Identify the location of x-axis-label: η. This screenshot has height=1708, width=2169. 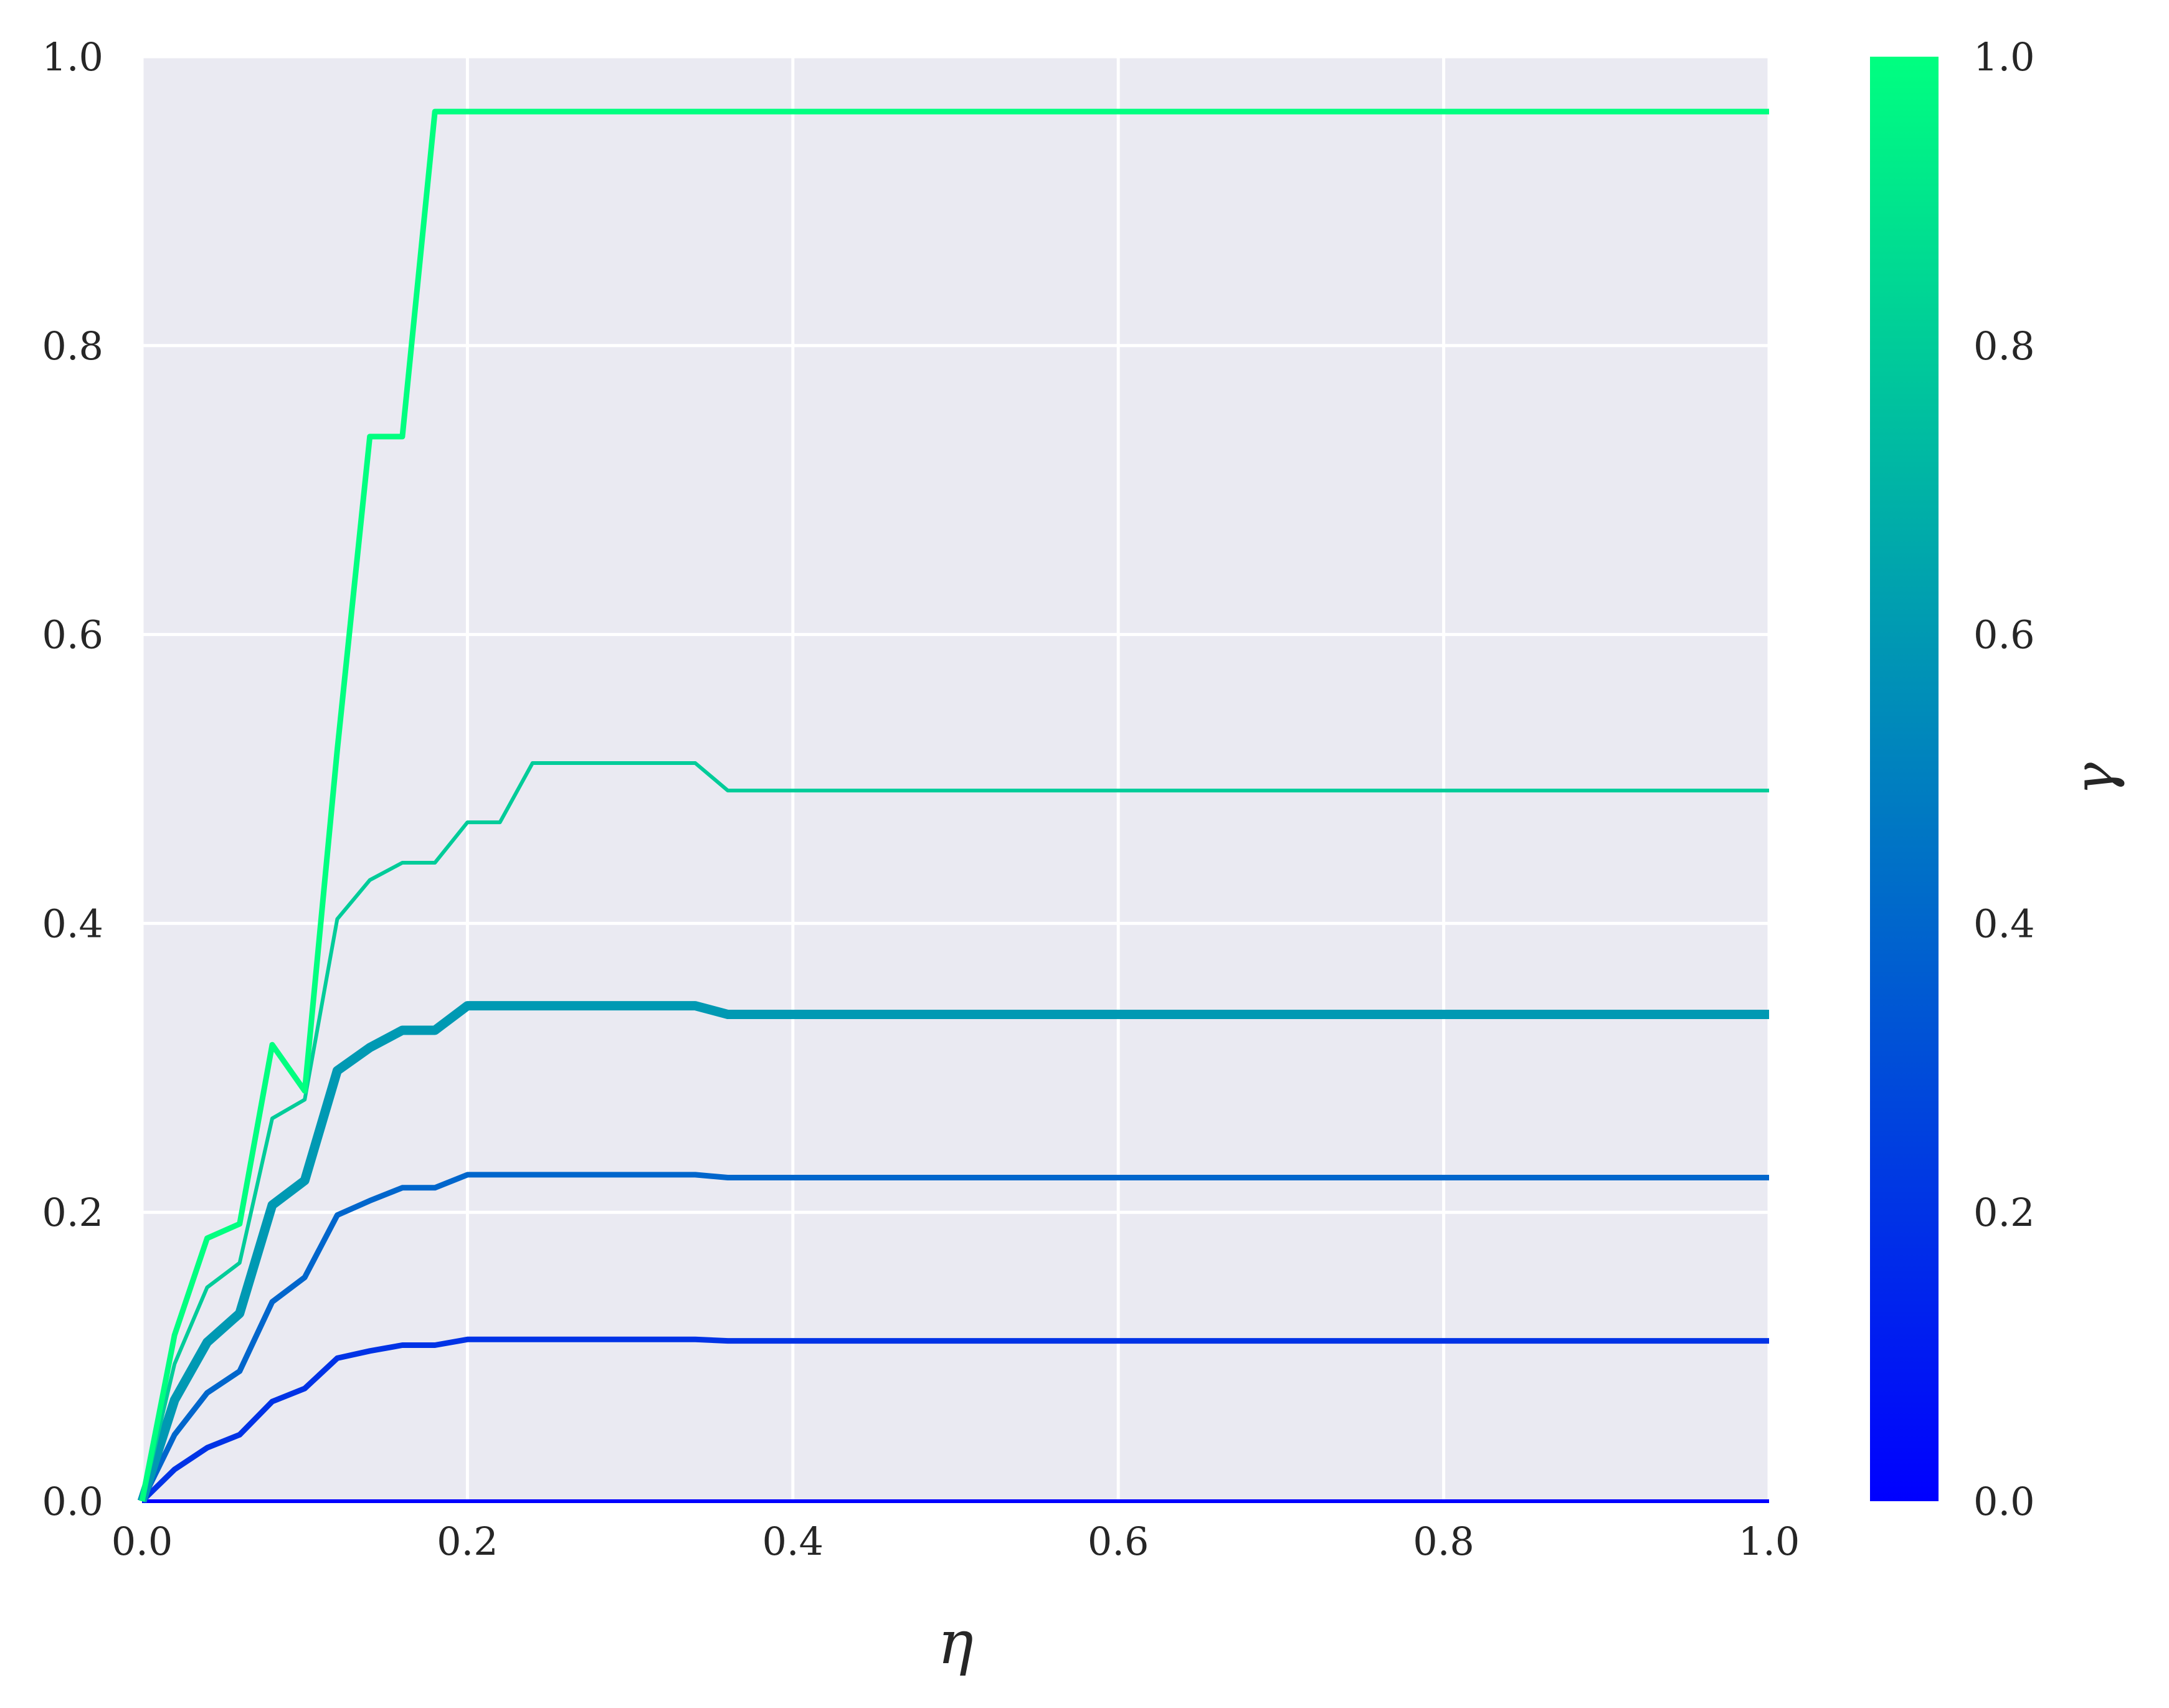
(955, 1642).